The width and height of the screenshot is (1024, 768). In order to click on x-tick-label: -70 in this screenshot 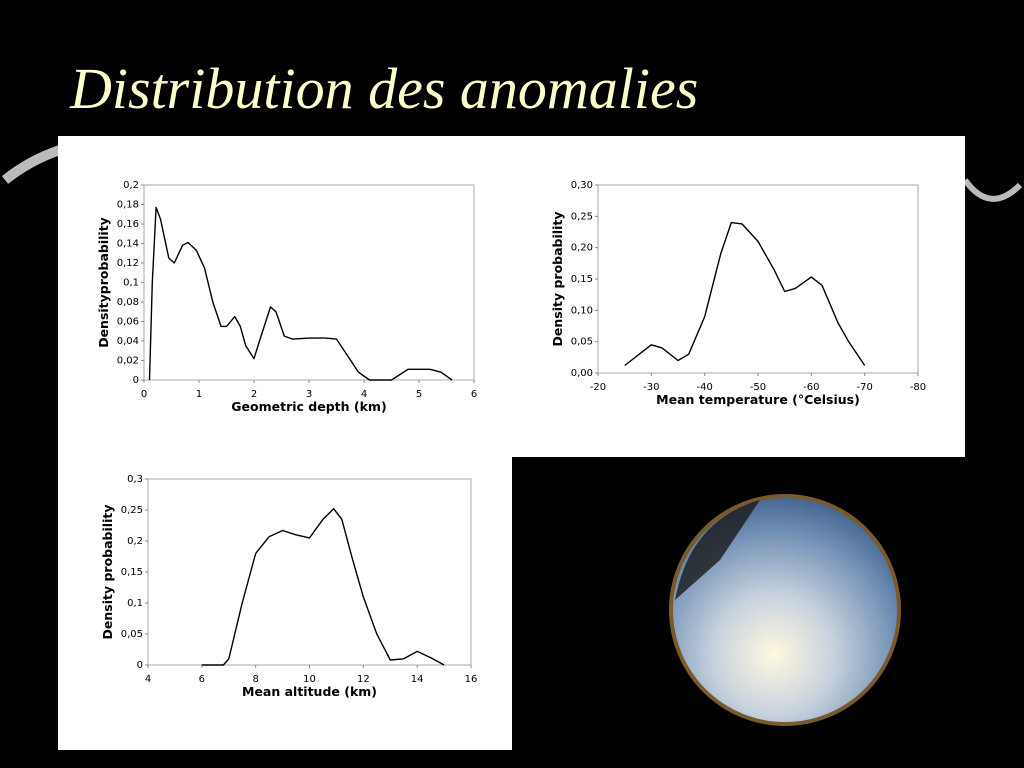, I will do `click(864, 387)`.